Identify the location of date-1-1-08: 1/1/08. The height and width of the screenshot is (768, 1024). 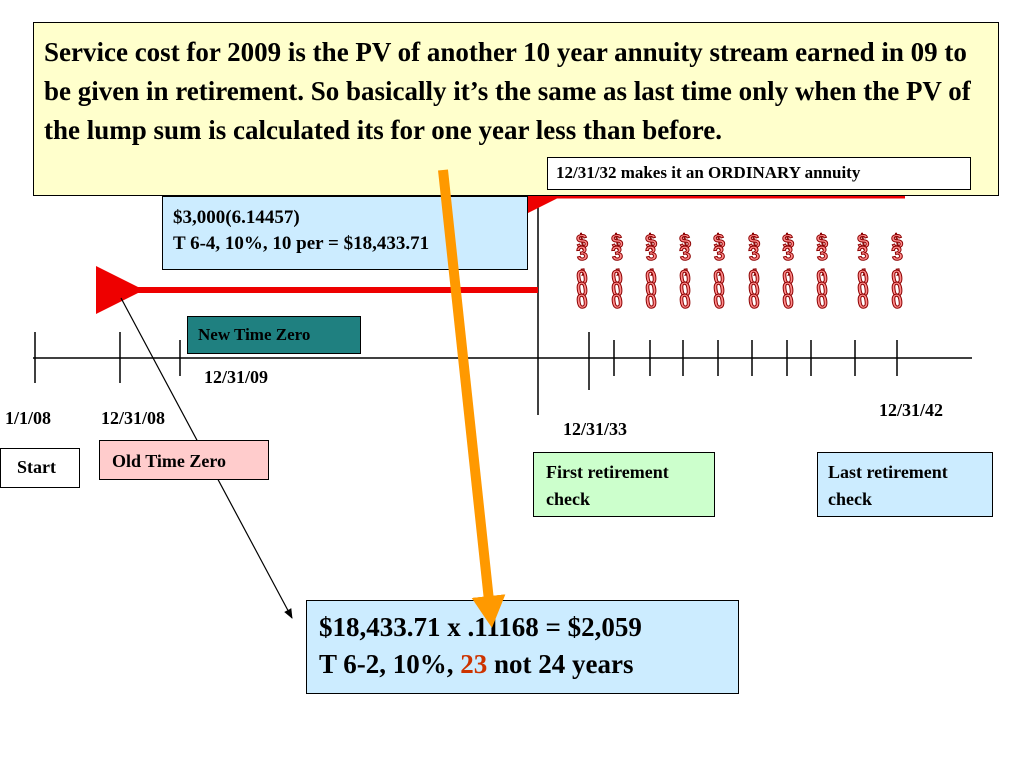
(28, 418).